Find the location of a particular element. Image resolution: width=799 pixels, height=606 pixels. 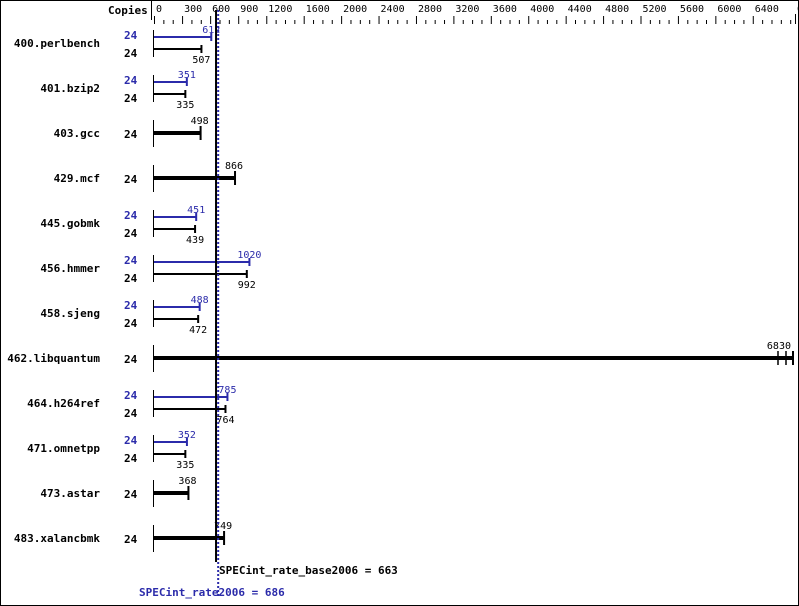

tick-label: 3200 is located at coordinates (467, 9).